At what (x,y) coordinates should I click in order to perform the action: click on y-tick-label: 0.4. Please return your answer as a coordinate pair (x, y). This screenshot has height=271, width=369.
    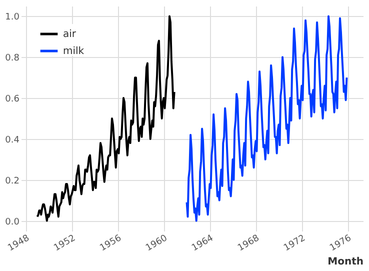
    Looking at the image, I should click on (12, 140).